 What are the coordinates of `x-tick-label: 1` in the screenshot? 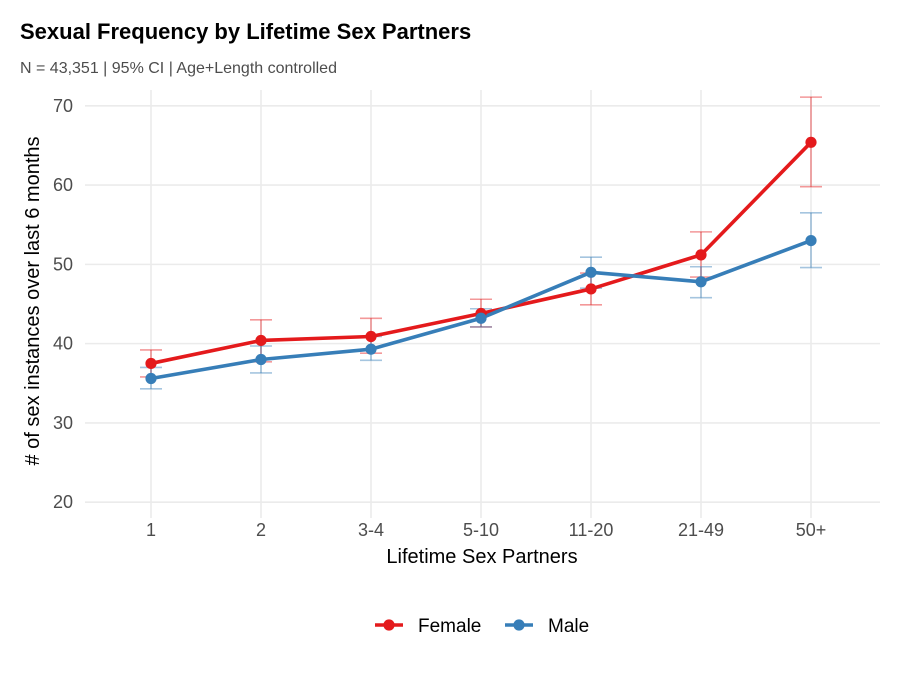 It's located at (151, 530).